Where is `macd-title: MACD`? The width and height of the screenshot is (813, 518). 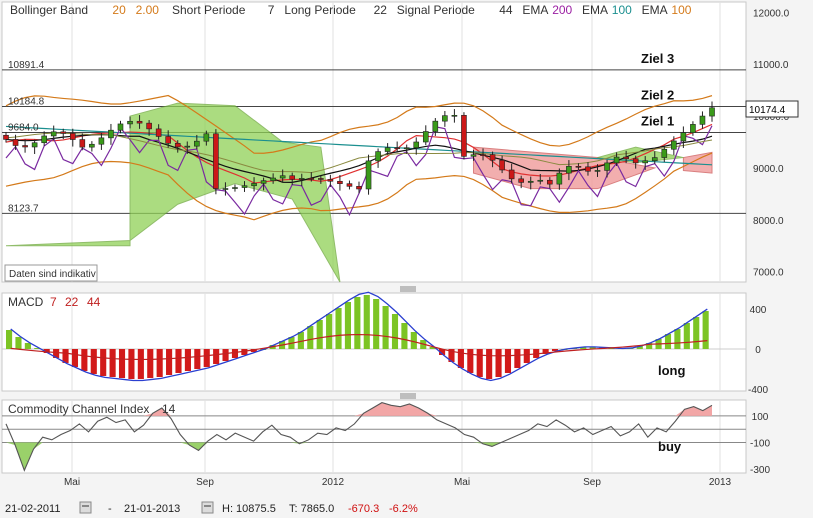 macd-title: MACD is located at coordinates (26, 302).